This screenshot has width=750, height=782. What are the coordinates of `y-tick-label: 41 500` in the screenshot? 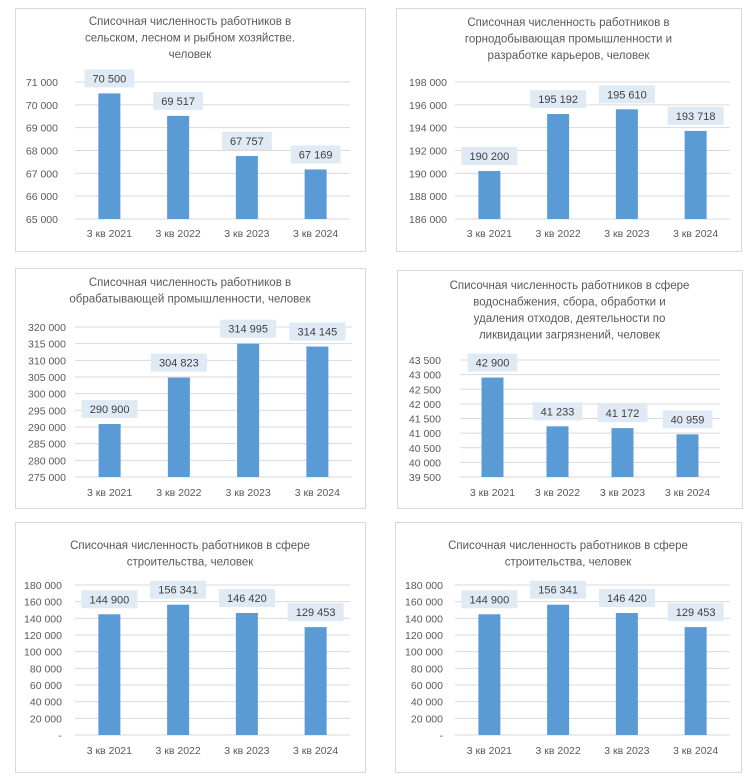 It's located at (425, 420).